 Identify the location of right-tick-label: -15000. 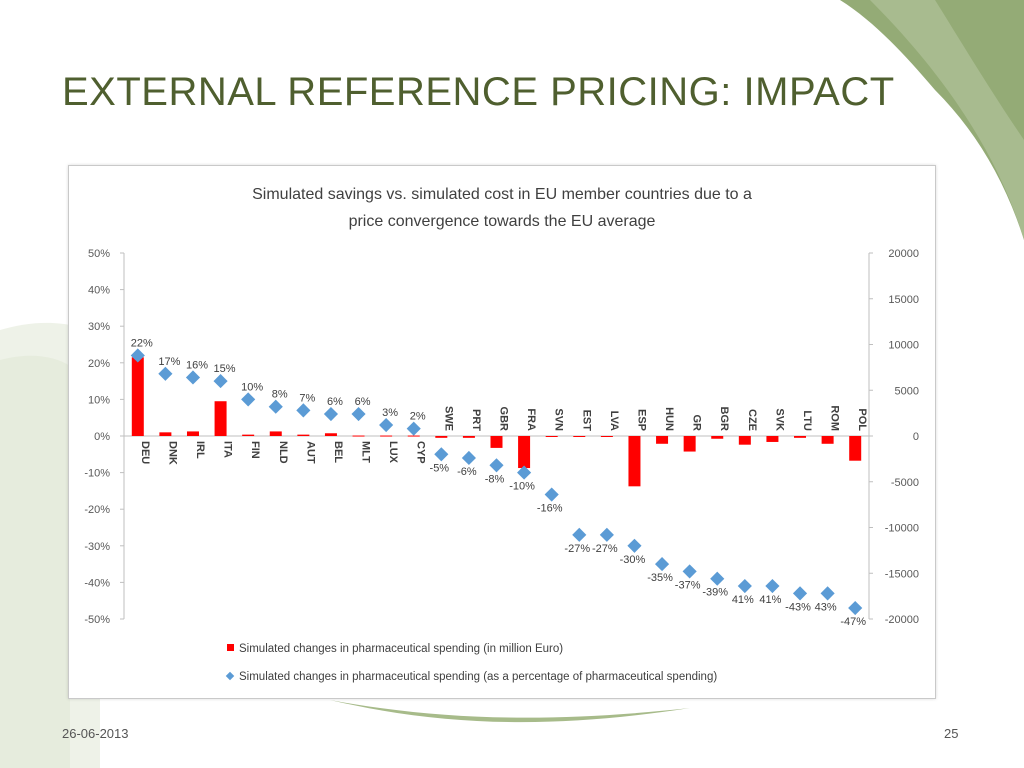
(902, 574).